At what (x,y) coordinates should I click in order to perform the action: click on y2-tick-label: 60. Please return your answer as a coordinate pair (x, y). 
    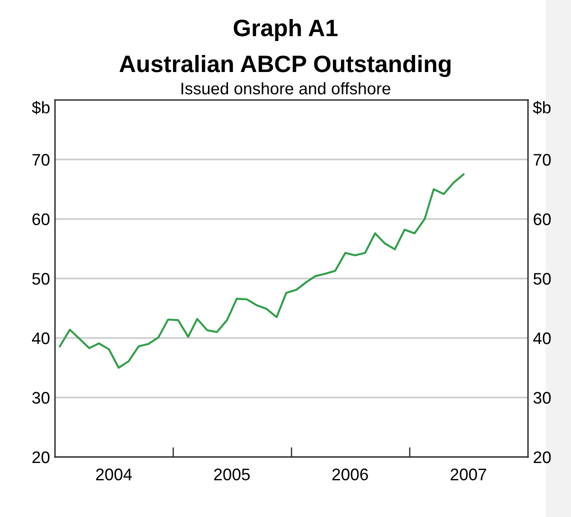
    Looking at the image, I should click on (542, 219).